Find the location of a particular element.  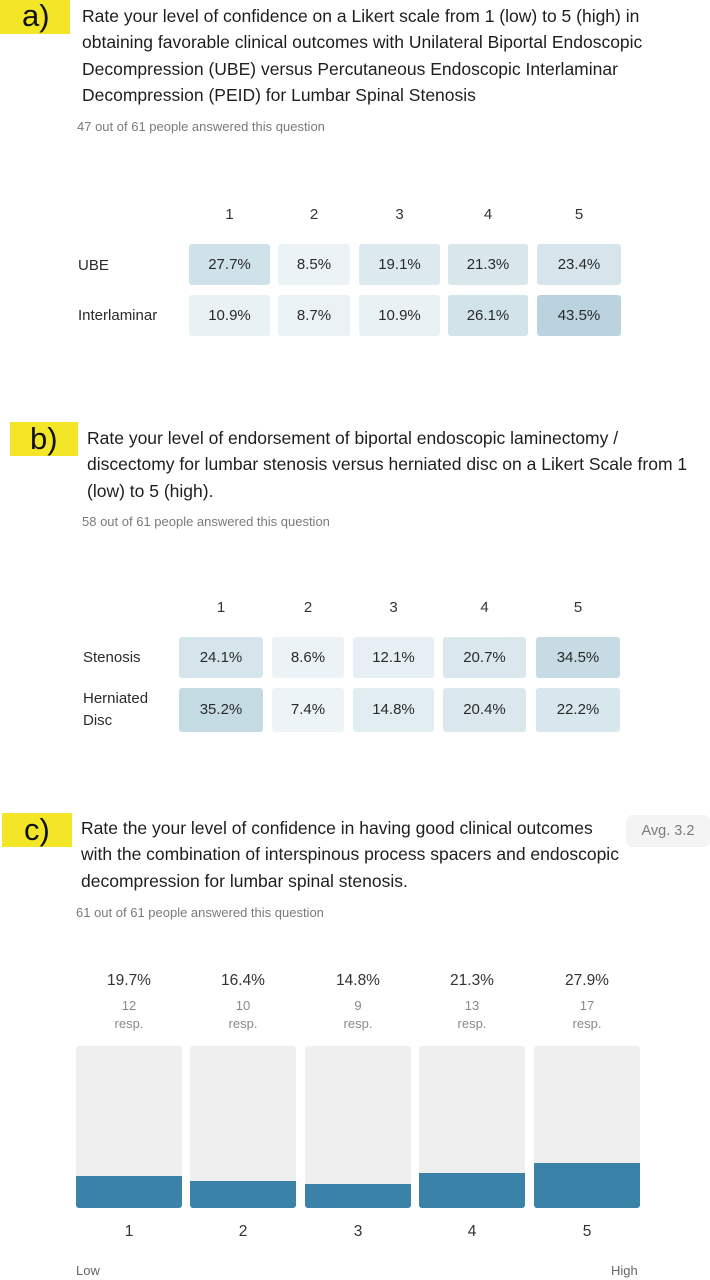

heatmap-cell: 19.1% is located at coordinates (399, 264).